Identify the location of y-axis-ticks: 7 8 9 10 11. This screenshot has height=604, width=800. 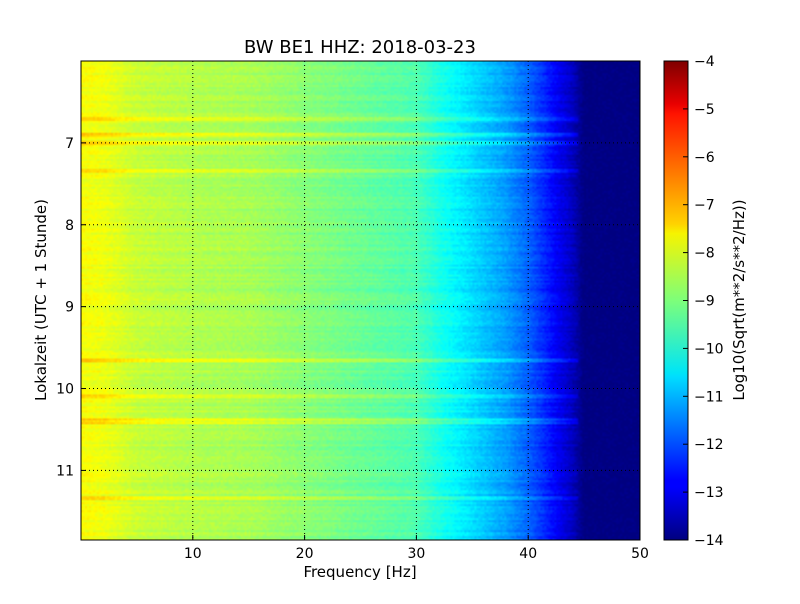
(71, 307).